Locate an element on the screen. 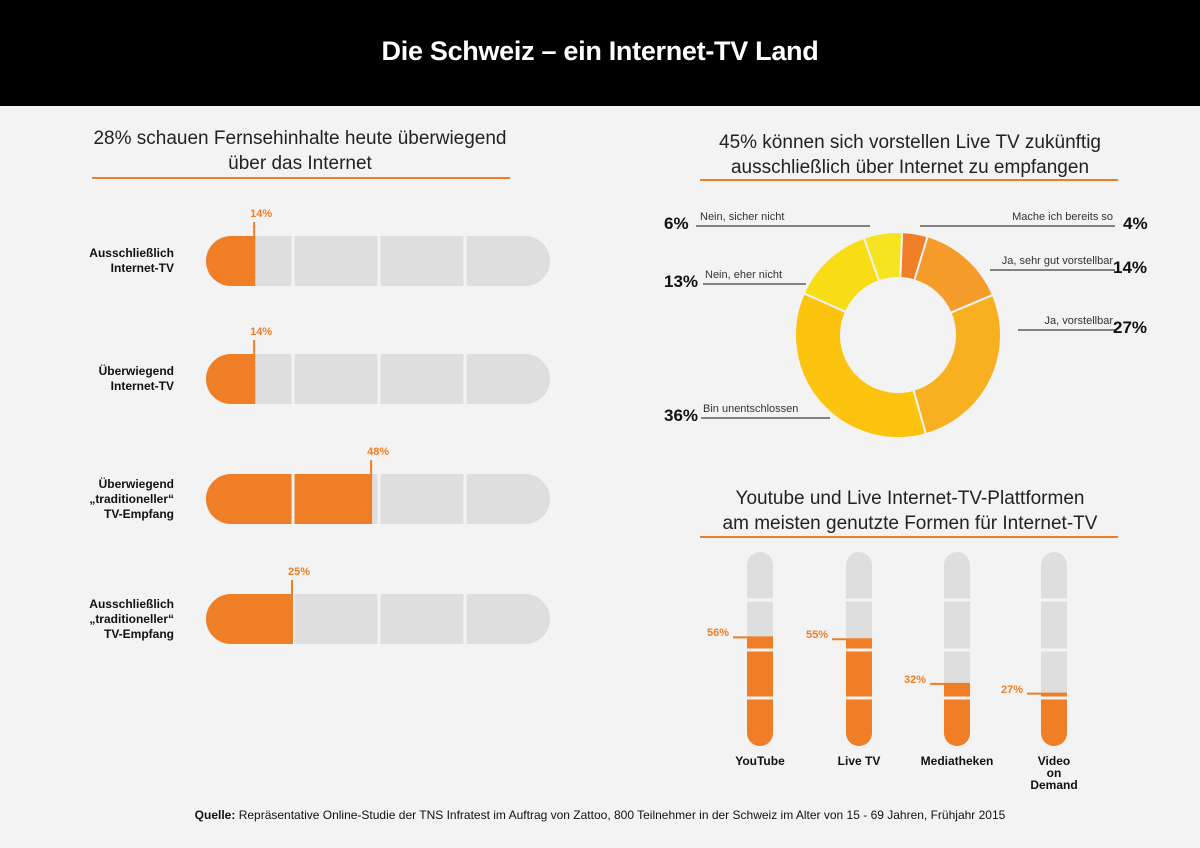 This screenshot has height=848, width=1200. header-bar: Die Schweiz – ein Internet-TV Land is located at coordinates (600, 53).